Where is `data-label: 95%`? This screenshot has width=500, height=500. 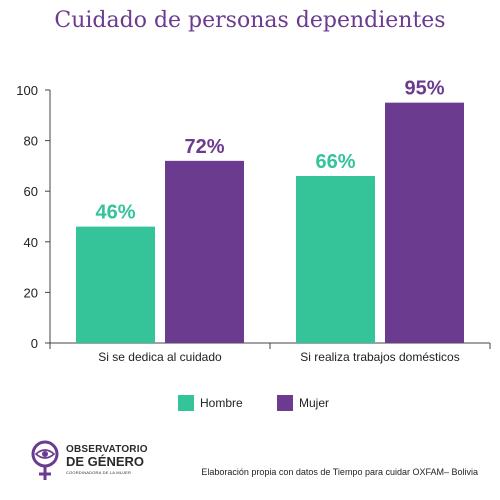 data-label: 95% is located at coordinates (424, 89).